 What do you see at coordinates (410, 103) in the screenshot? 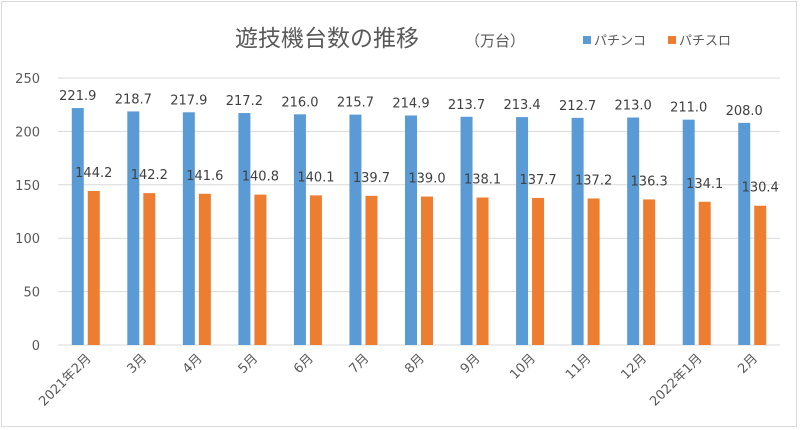
I see `data-label: 214.9` at bounding box center [410, 103].